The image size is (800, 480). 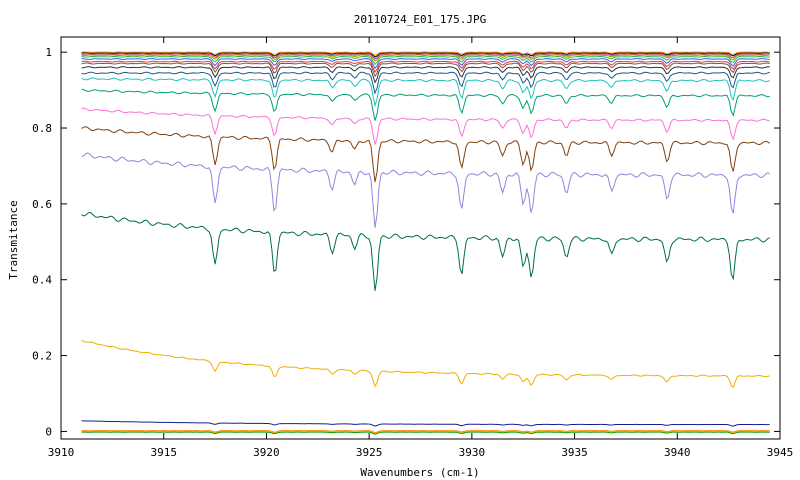 What do you see at coordinates (419, 472) in the screenshot?
I see `x-axis-title: Wavenumbers (cm-1)` at bounding box center [419, 472].